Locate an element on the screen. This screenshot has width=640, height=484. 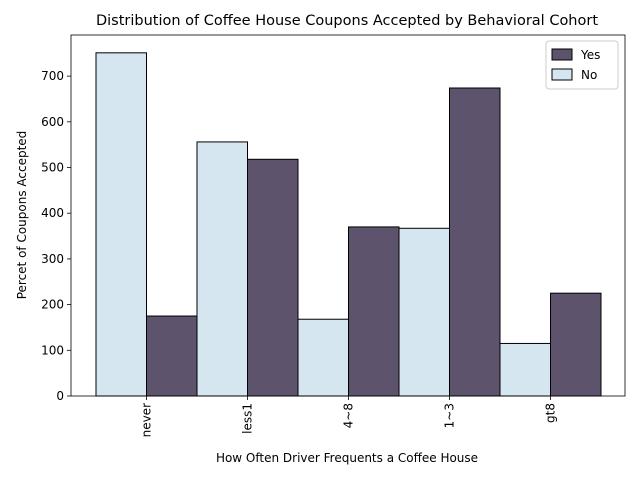
legend: Yes No is located at coordinates (582, 65).